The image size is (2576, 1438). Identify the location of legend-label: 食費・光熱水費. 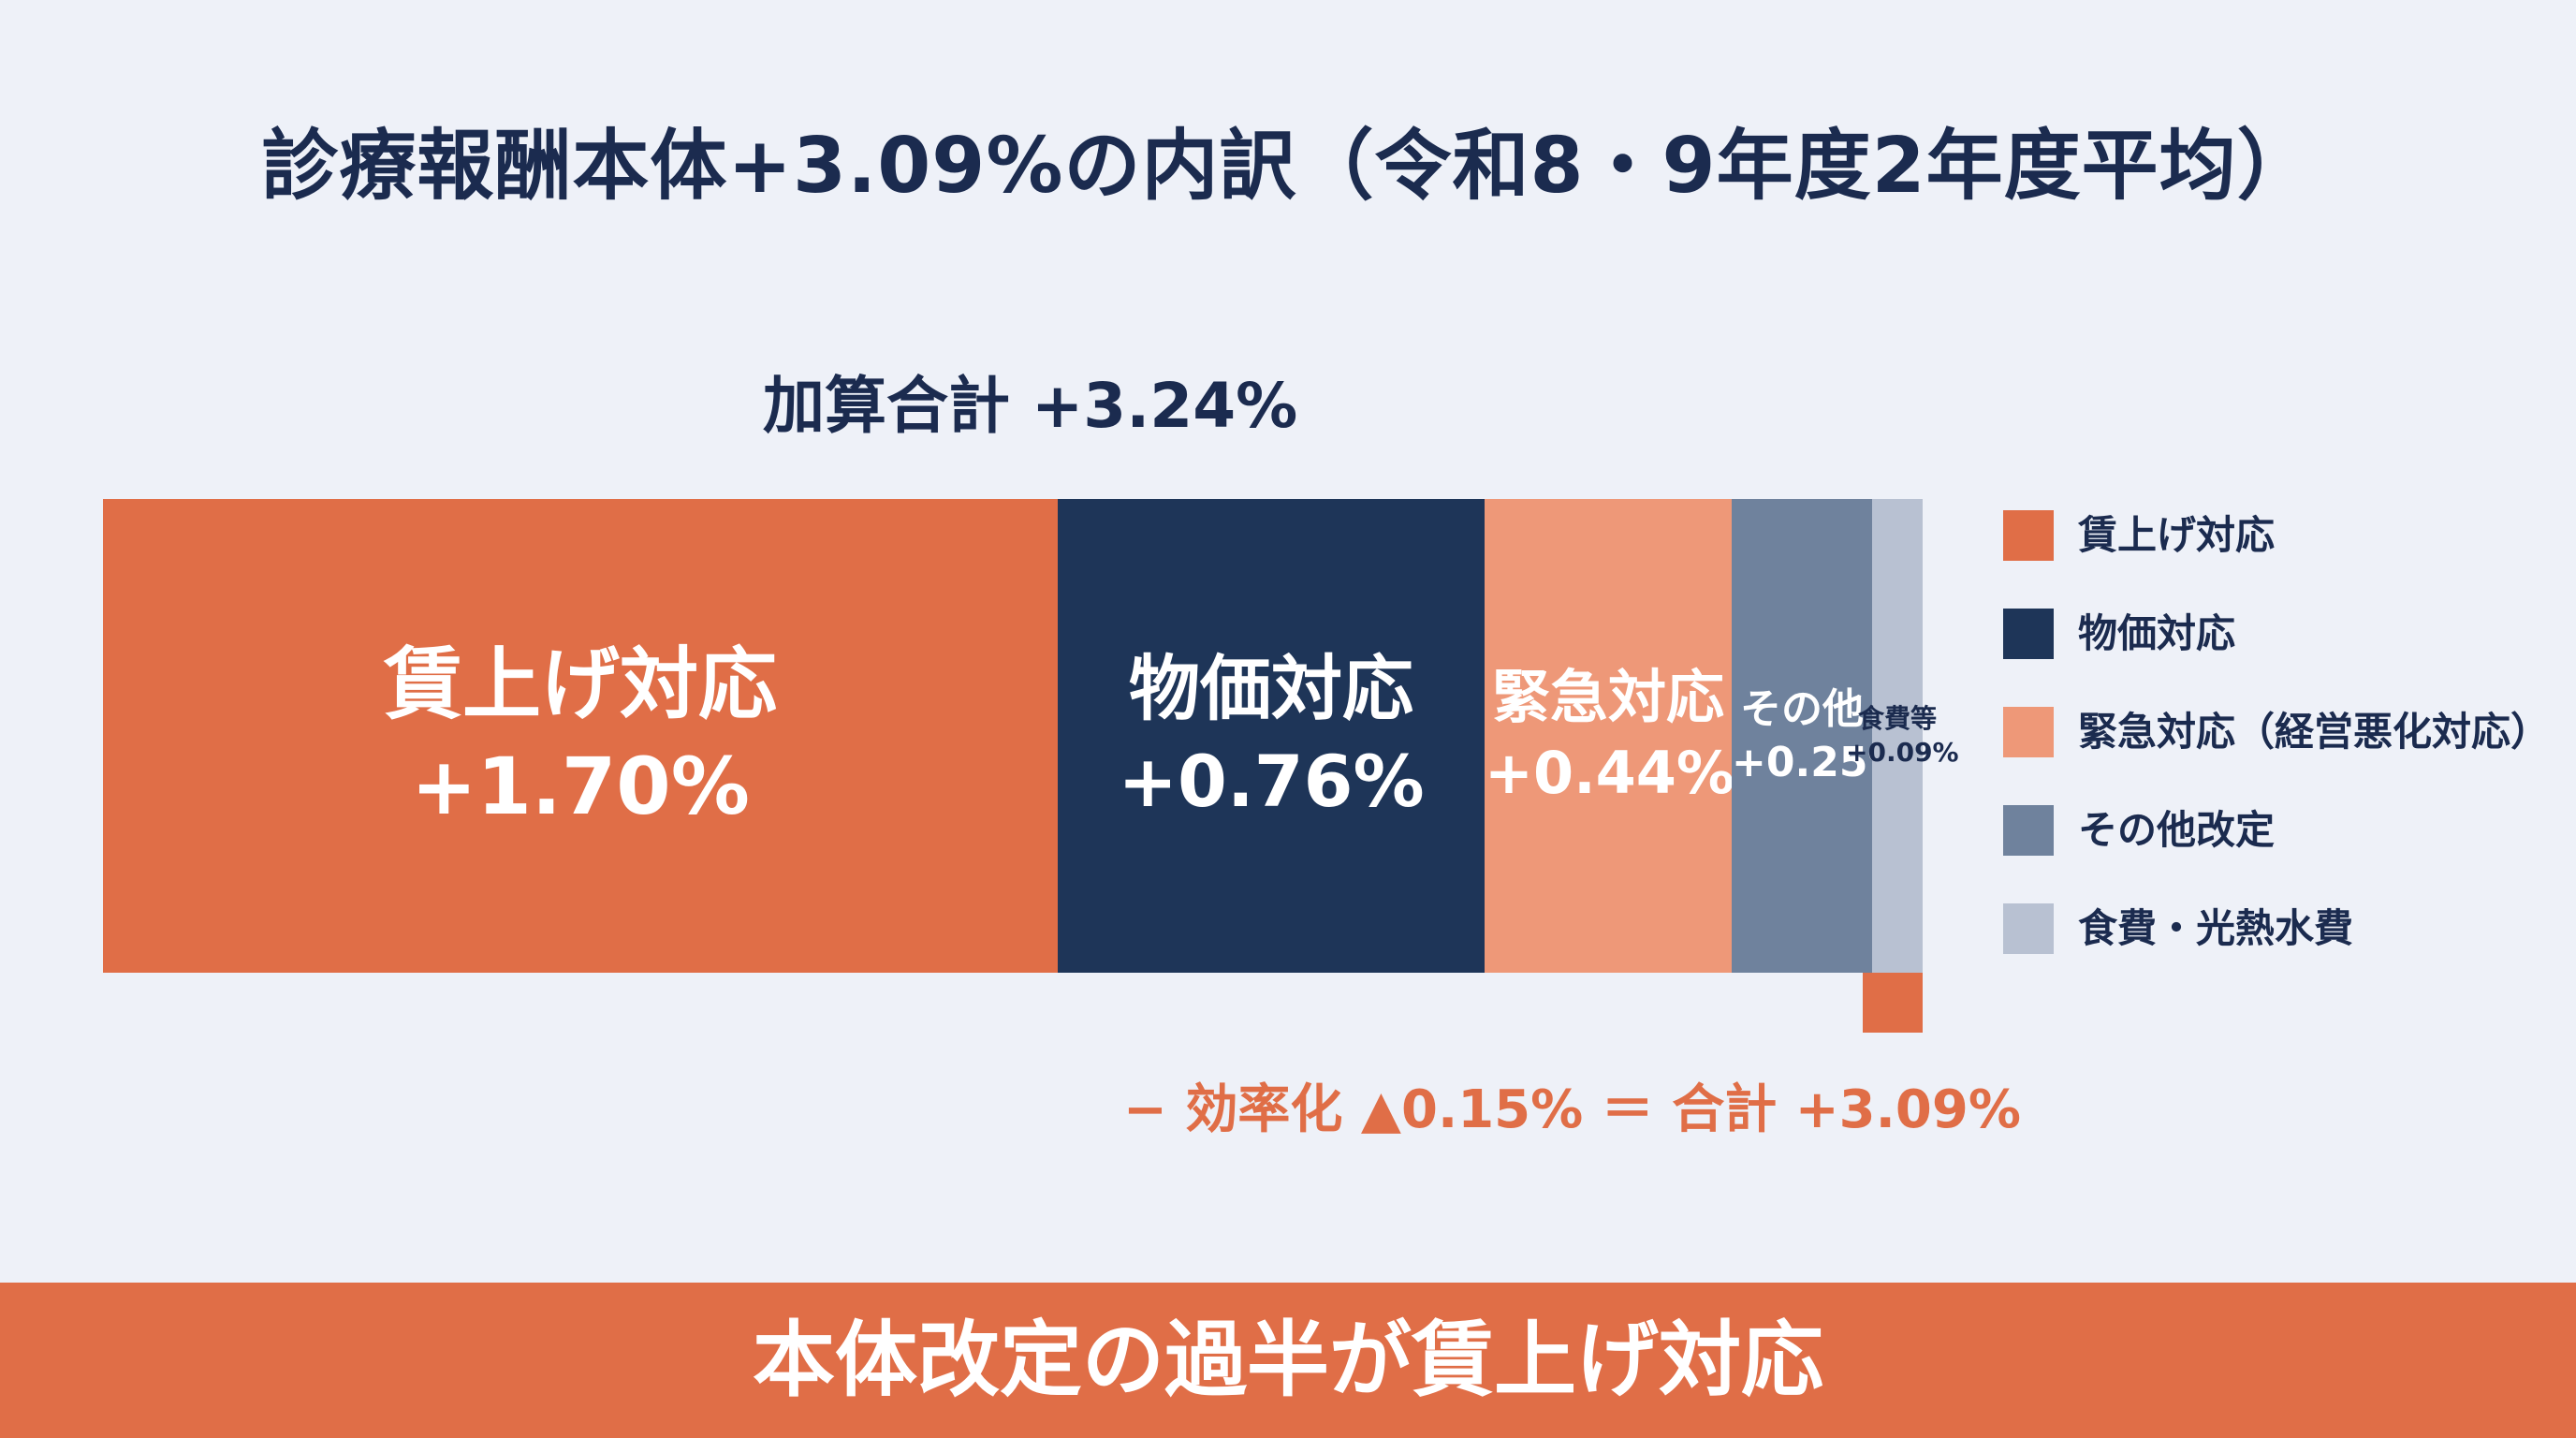
(2216, 928).